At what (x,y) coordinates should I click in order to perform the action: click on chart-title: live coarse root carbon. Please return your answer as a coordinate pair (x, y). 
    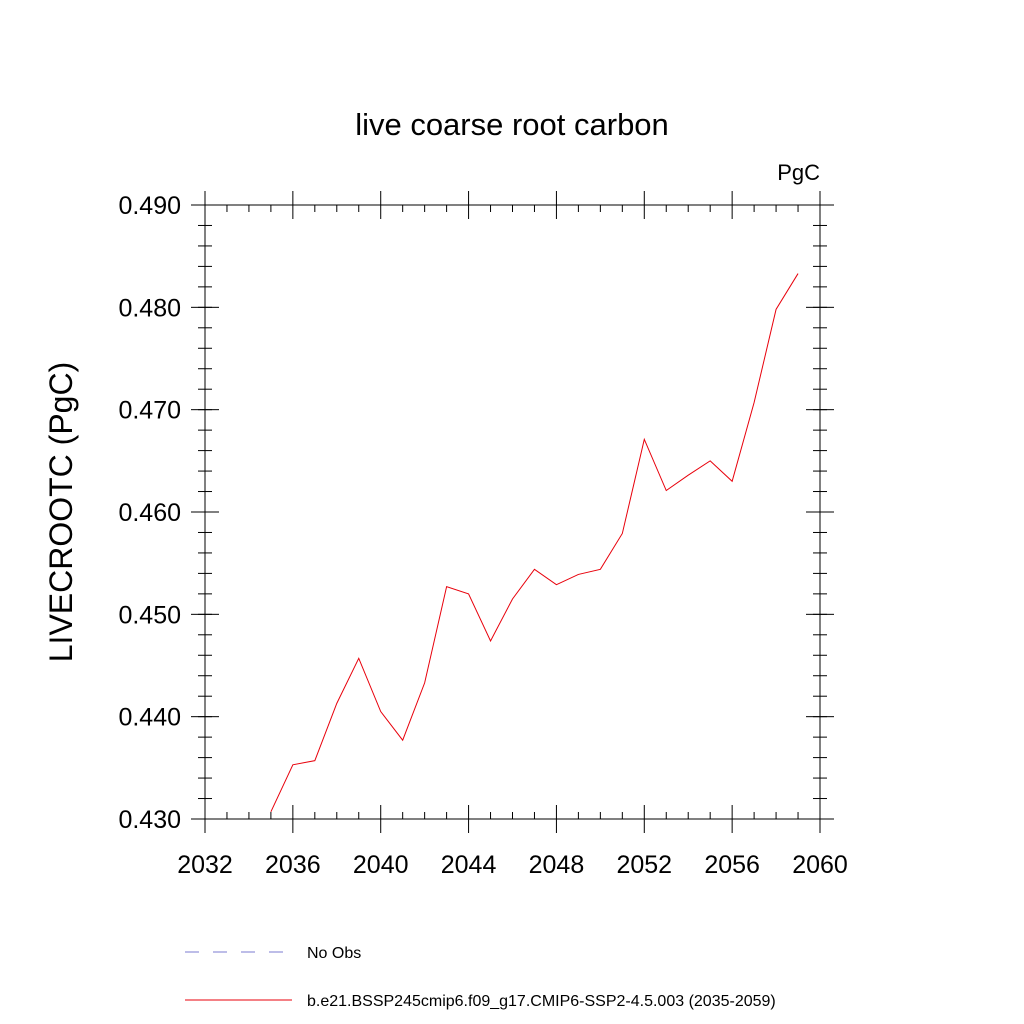
    Looking at the image, I should click on (512, 124).